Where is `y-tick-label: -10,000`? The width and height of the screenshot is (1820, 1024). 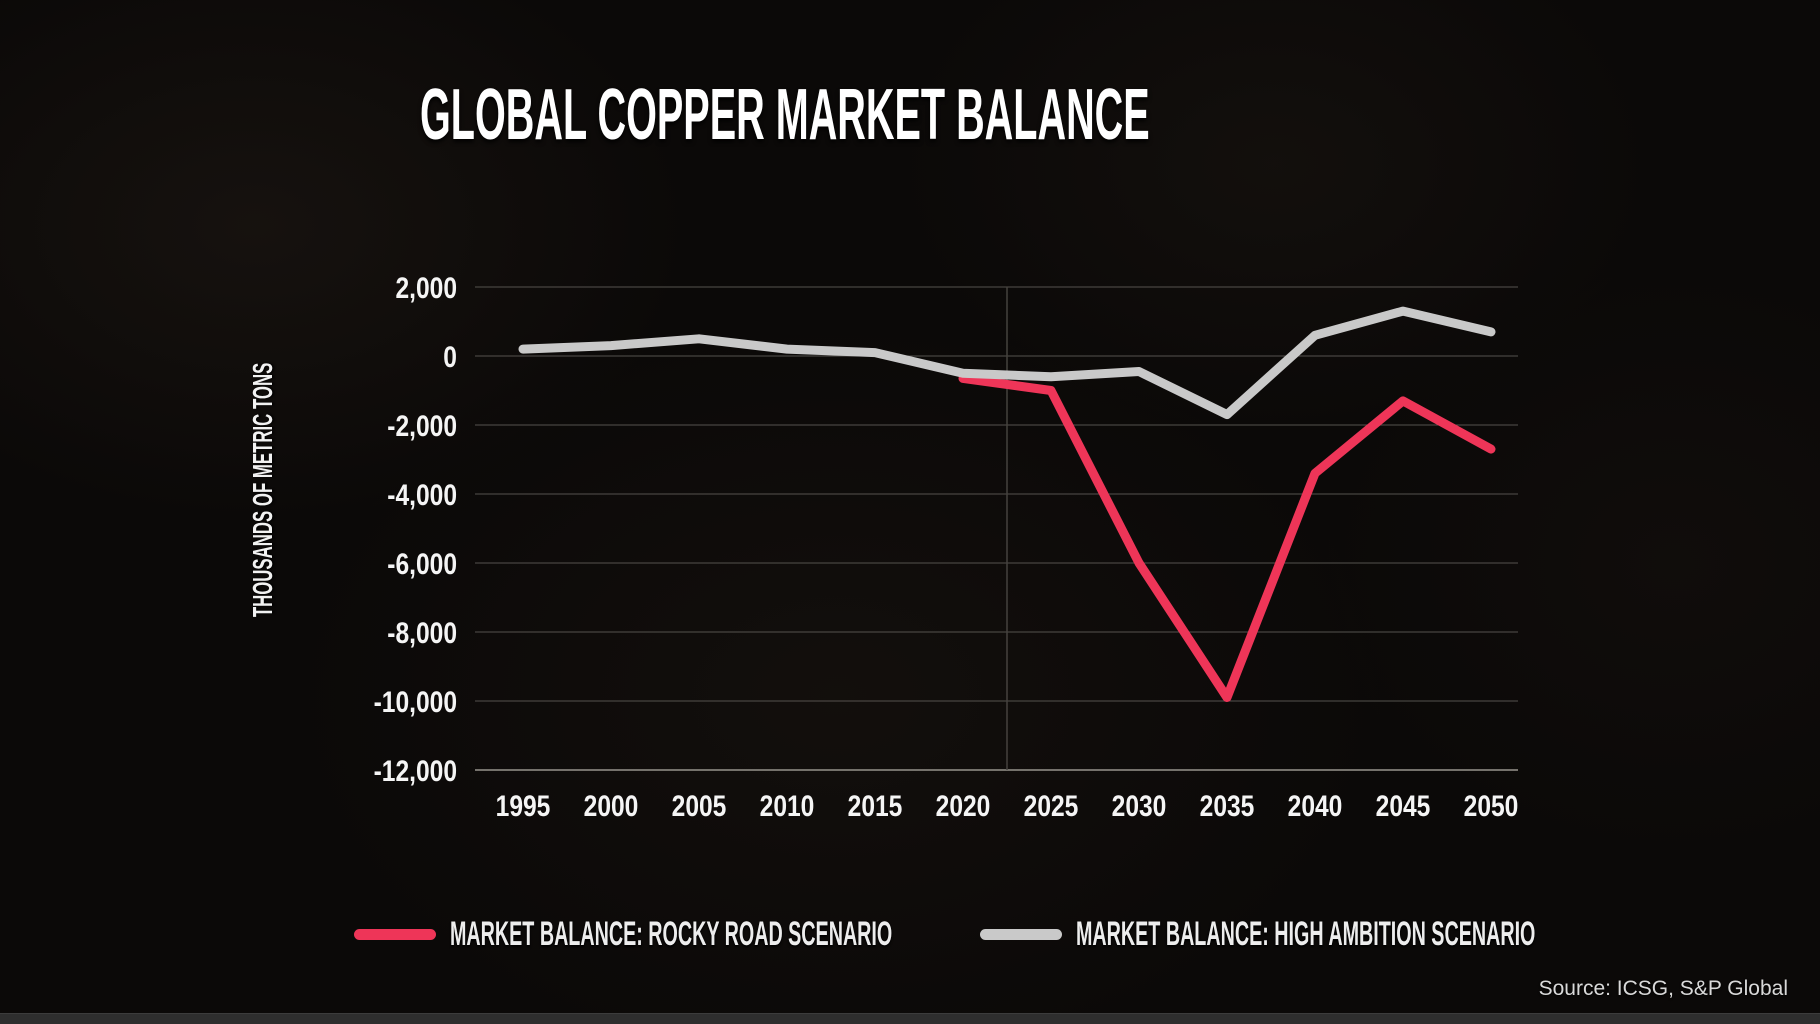
y-tick-label: -10,000 is located at coordinates (415, 701).